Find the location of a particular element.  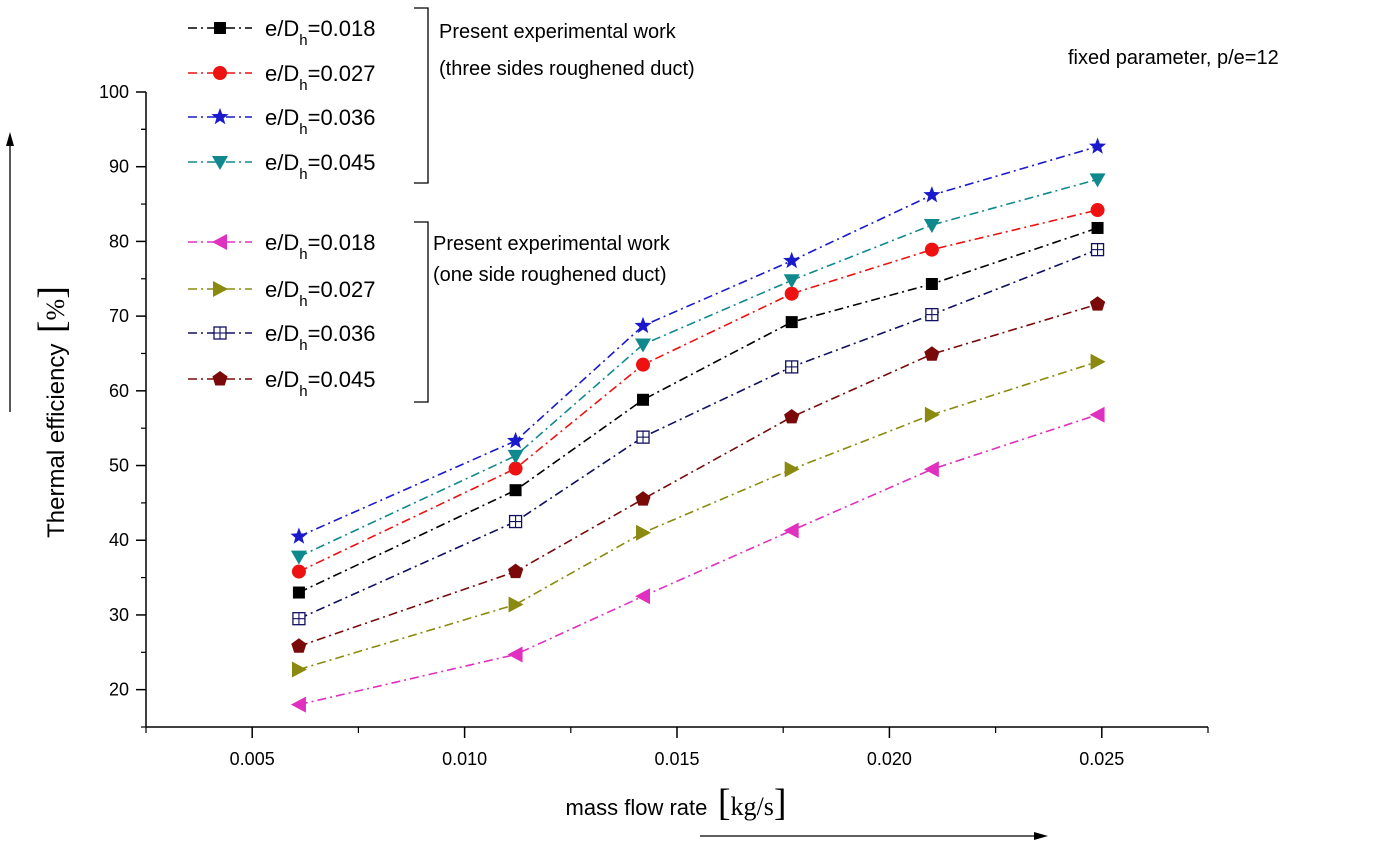

legend-entry: e/Dh=0.018 is located at coordinates (282, 32).